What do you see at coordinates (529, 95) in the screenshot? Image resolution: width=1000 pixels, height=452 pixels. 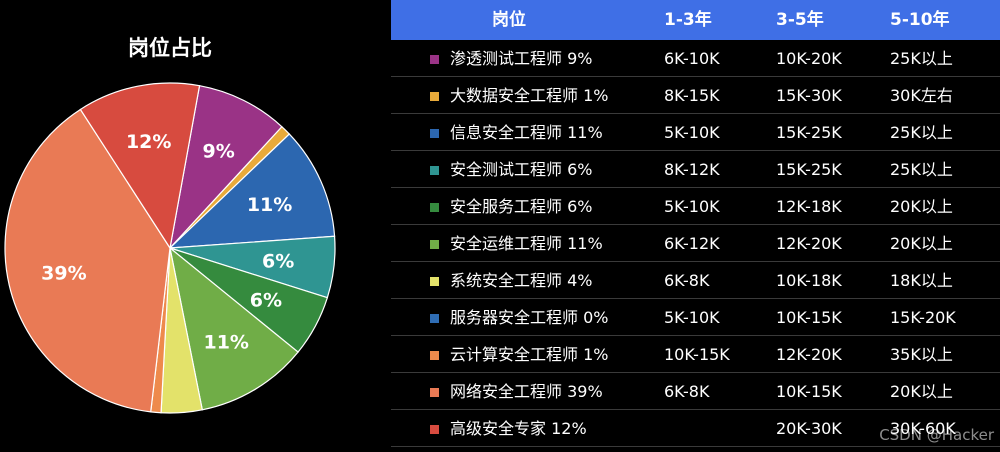 I see `position-label: 大数据安全工程师 1%` at bounding box center [529, 95].